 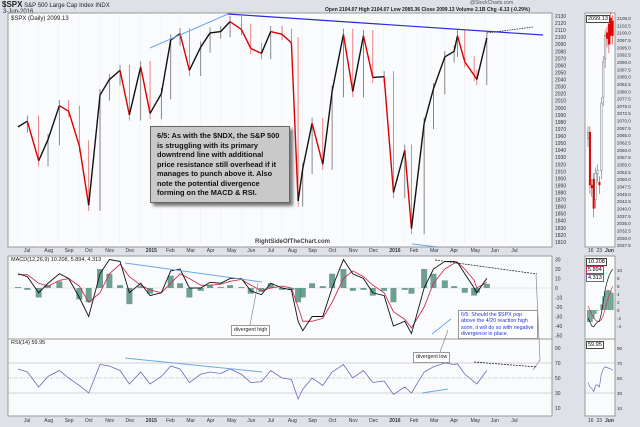 What do you see at coordinates (560, 59) in the screenshot?
I see `y-tick-label: 2070` at bounding box center [560, 59].